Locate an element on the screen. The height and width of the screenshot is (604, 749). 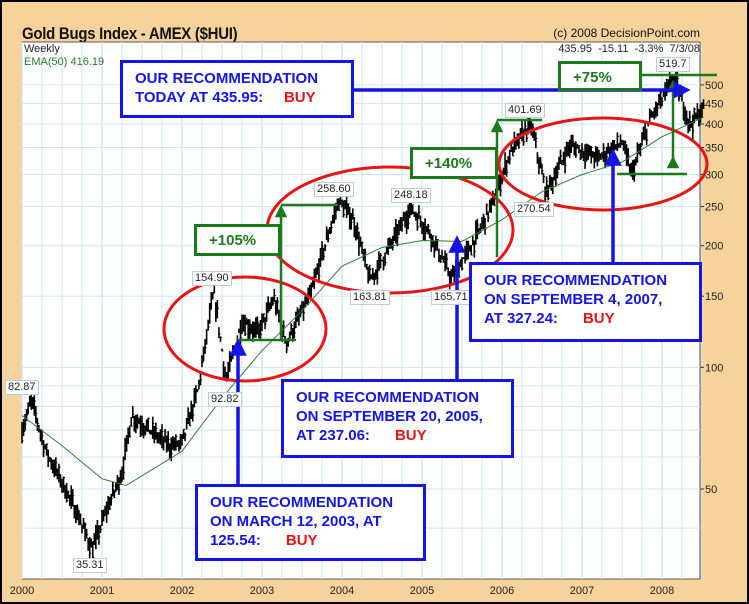
annotation-label: 92.82 is located at coordinates (225, 399).